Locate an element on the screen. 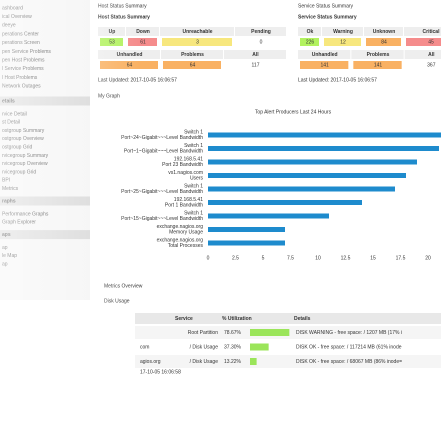  y-tick-label: Port~24~Gigabit~~~Level Bandwidth is located at coordinates (162, 138).